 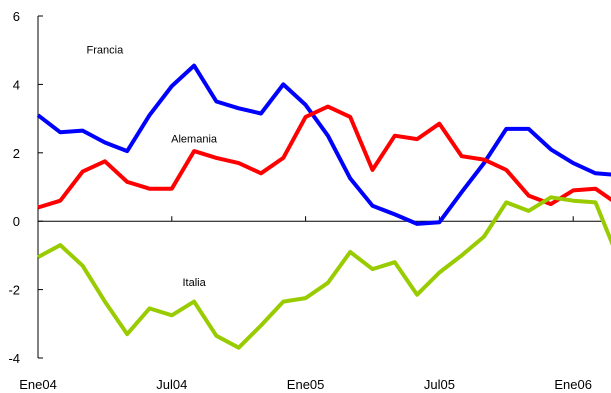 What do you see at coordinates (194, 140) in the screenshot?
I see `series-label-alemania: Alemania` at bounding box center [194, 140].